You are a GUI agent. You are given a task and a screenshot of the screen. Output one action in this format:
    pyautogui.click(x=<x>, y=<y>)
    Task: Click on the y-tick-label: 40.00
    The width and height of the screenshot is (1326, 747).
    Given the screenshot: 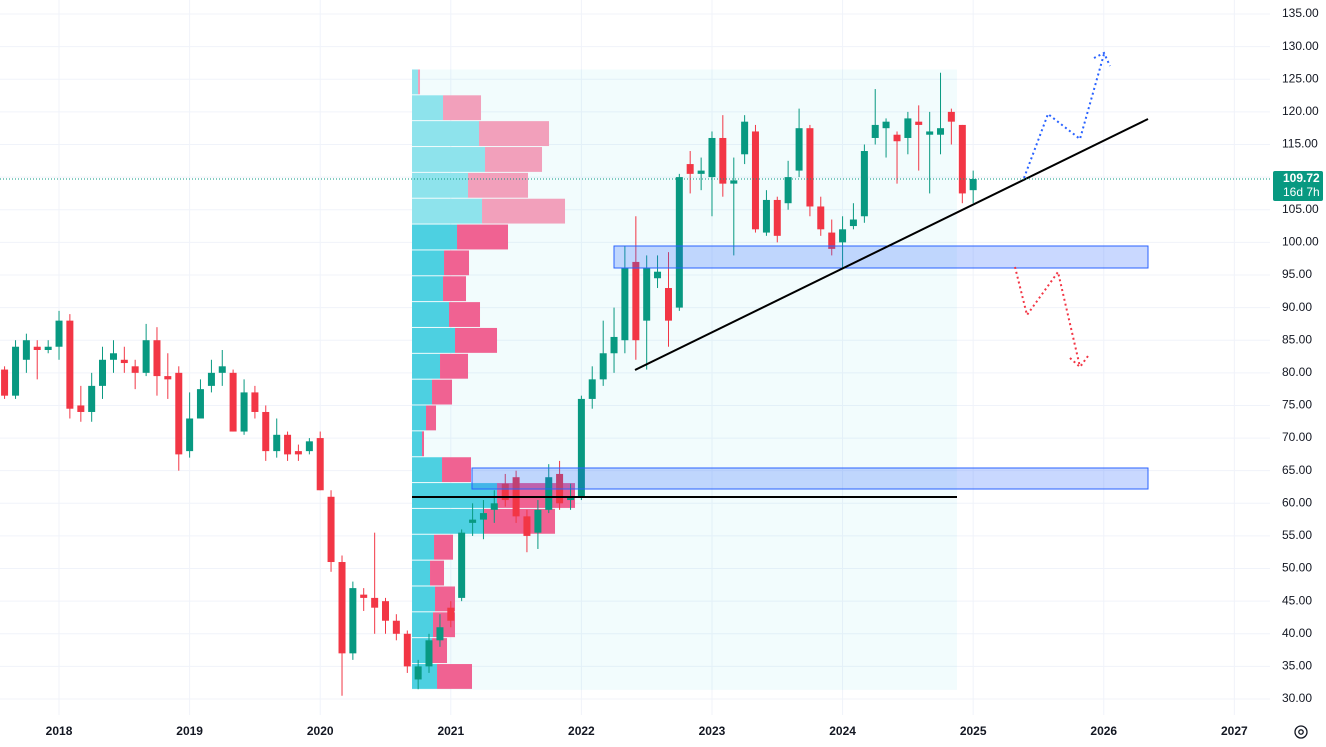 What is the action you would take?
    pyautogui.click(x=1297, y=633)
    